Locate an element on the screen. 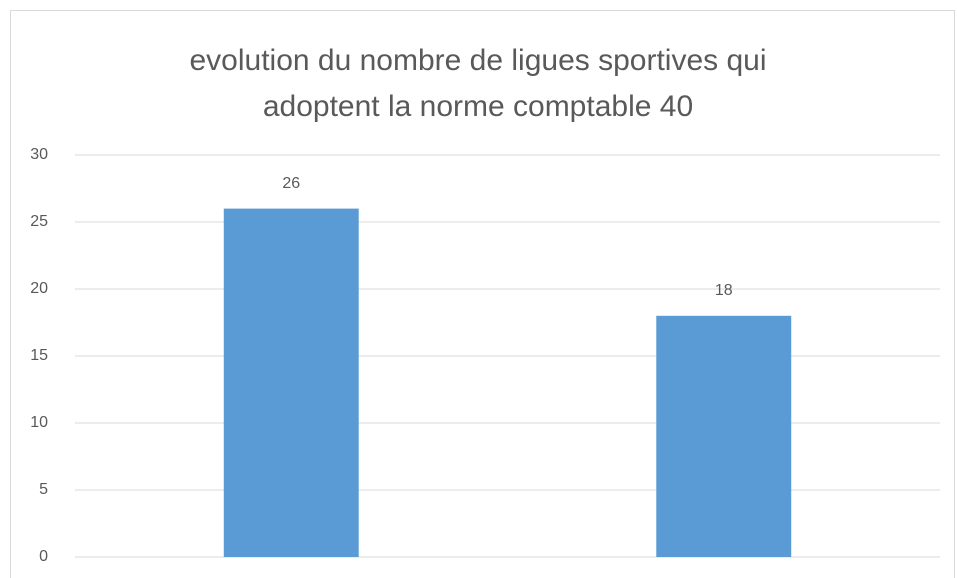 This screenshot has width=957, height=578. data-label: 18 is located at coordinates (724, 290).